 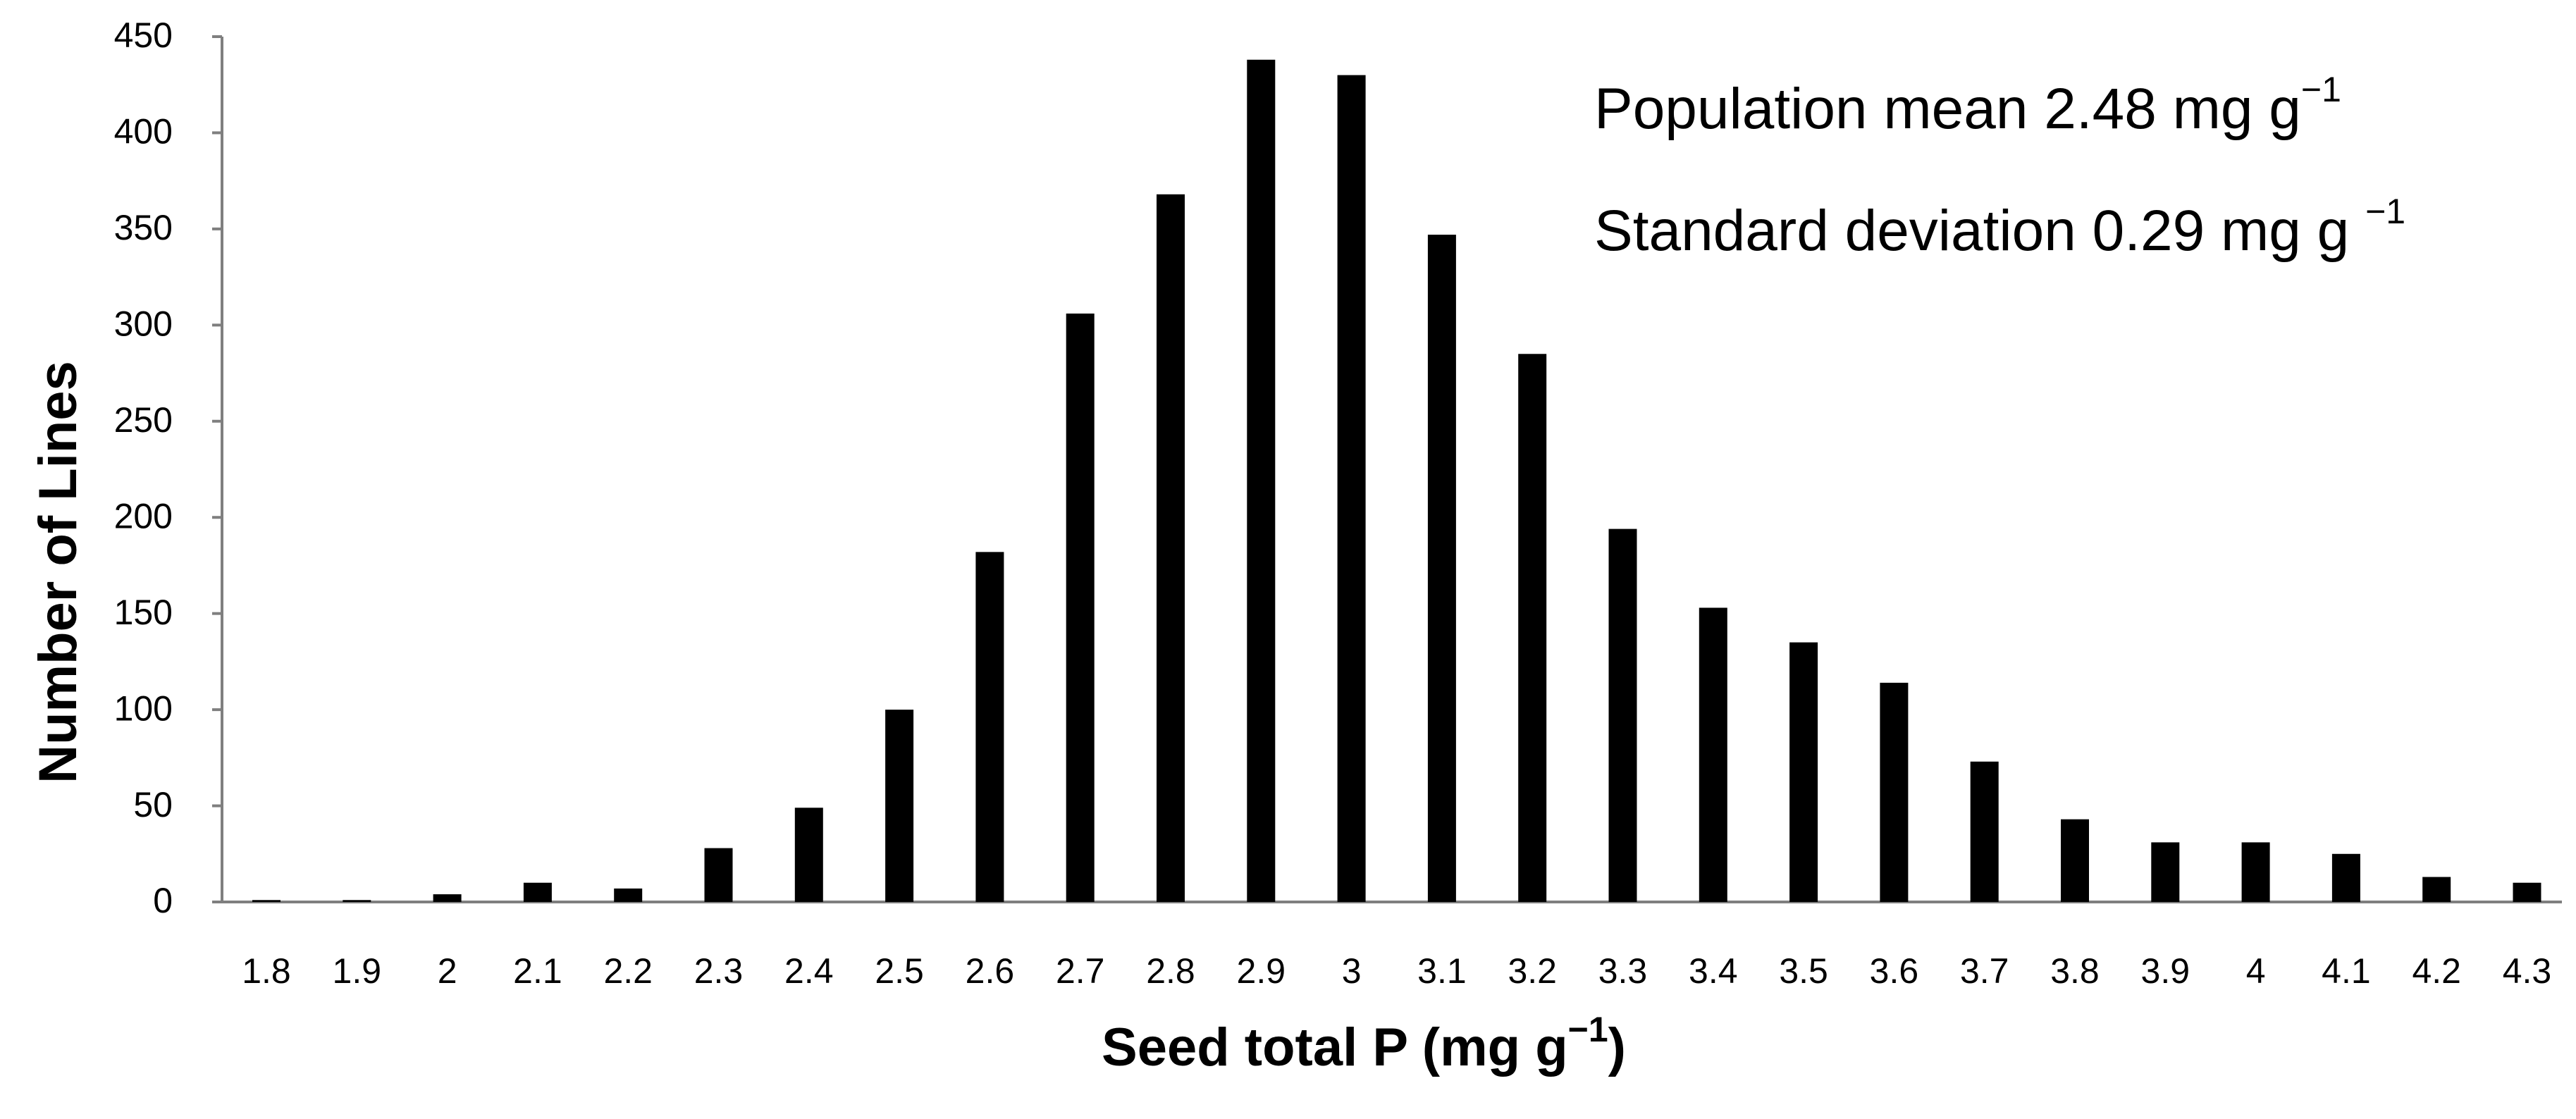 What do you see at coordinates (1947, 109) in the screenshot?
I see `population-mean-text: Population mean 2.48 mg g` at bounding box center [1947, 109].